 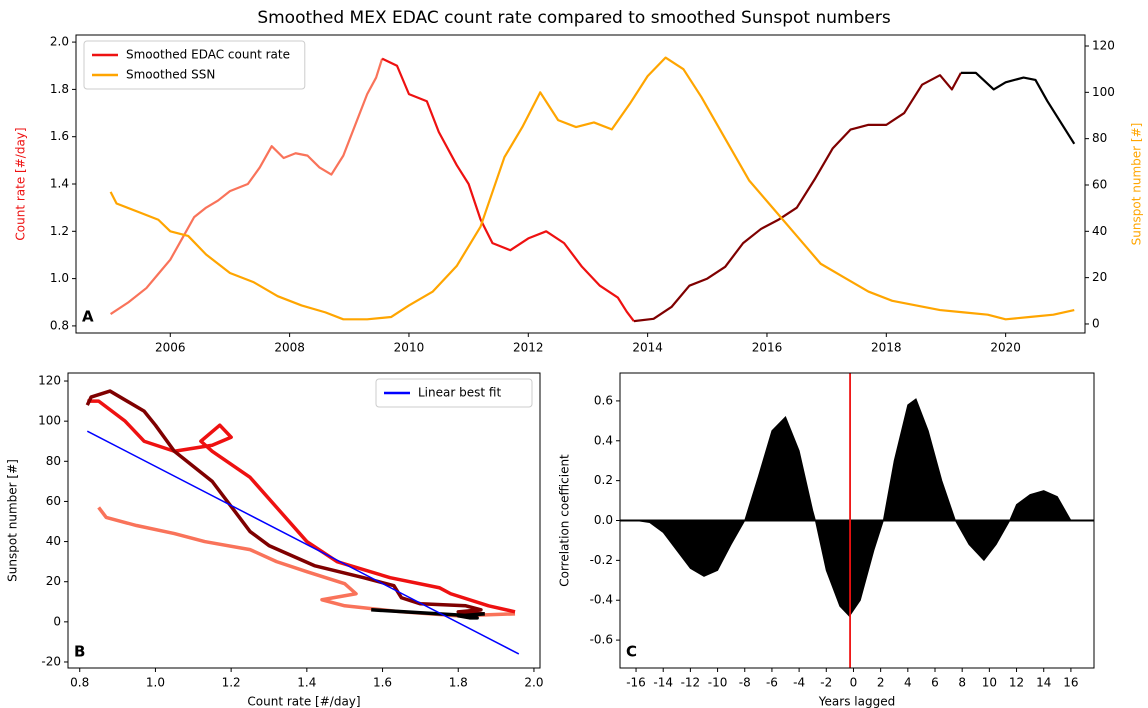 I want to click on y2-tick-label: 0, so click(x=1096, y=323).